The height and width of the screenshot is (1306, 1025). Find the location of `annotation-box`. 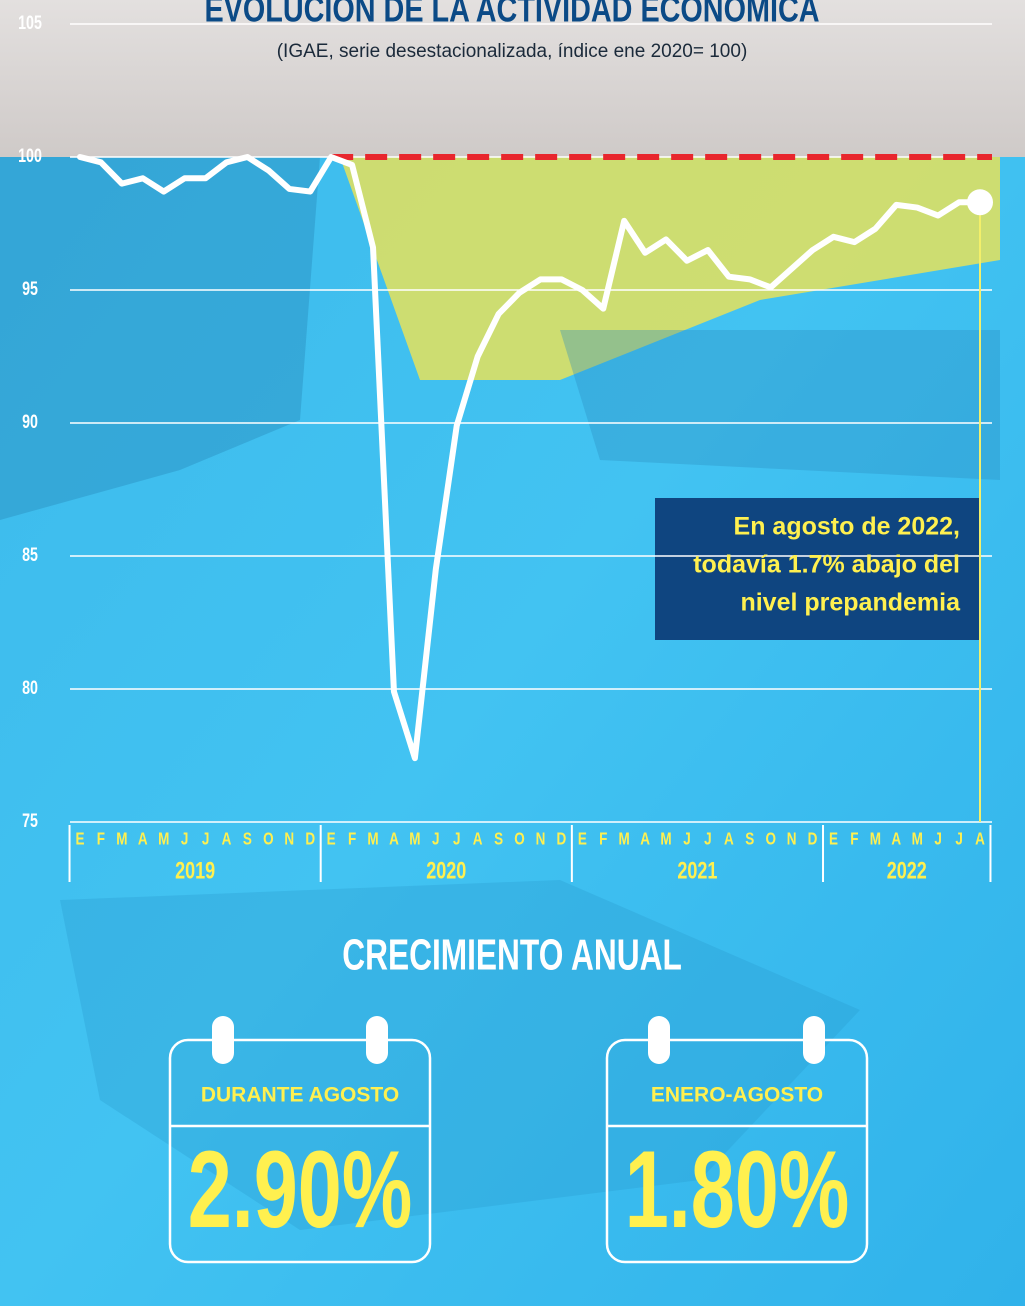

annotation-box is located at coordinates (817, 569).